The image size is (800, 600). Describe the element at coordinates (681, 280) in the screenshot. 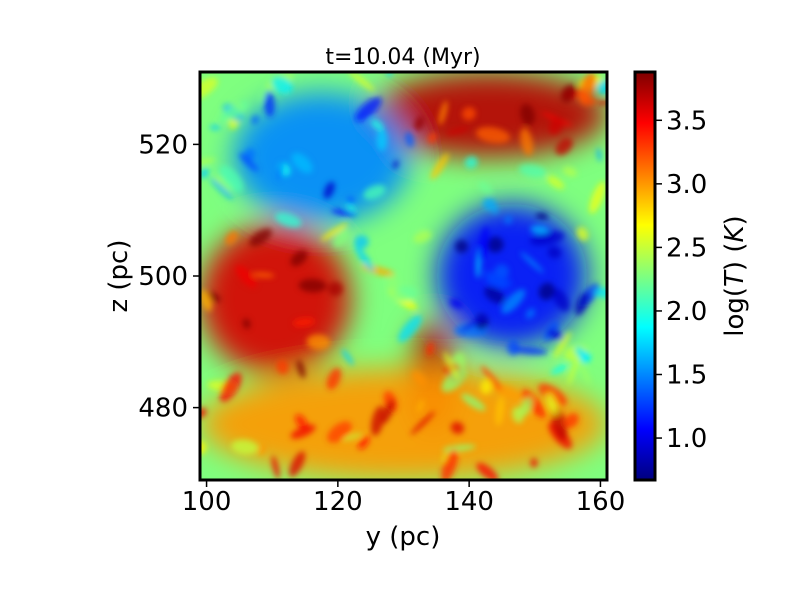

I see `colorbar-ticks: 1.0 1.5 2.0 2.5 3.0 3.5` at that location.